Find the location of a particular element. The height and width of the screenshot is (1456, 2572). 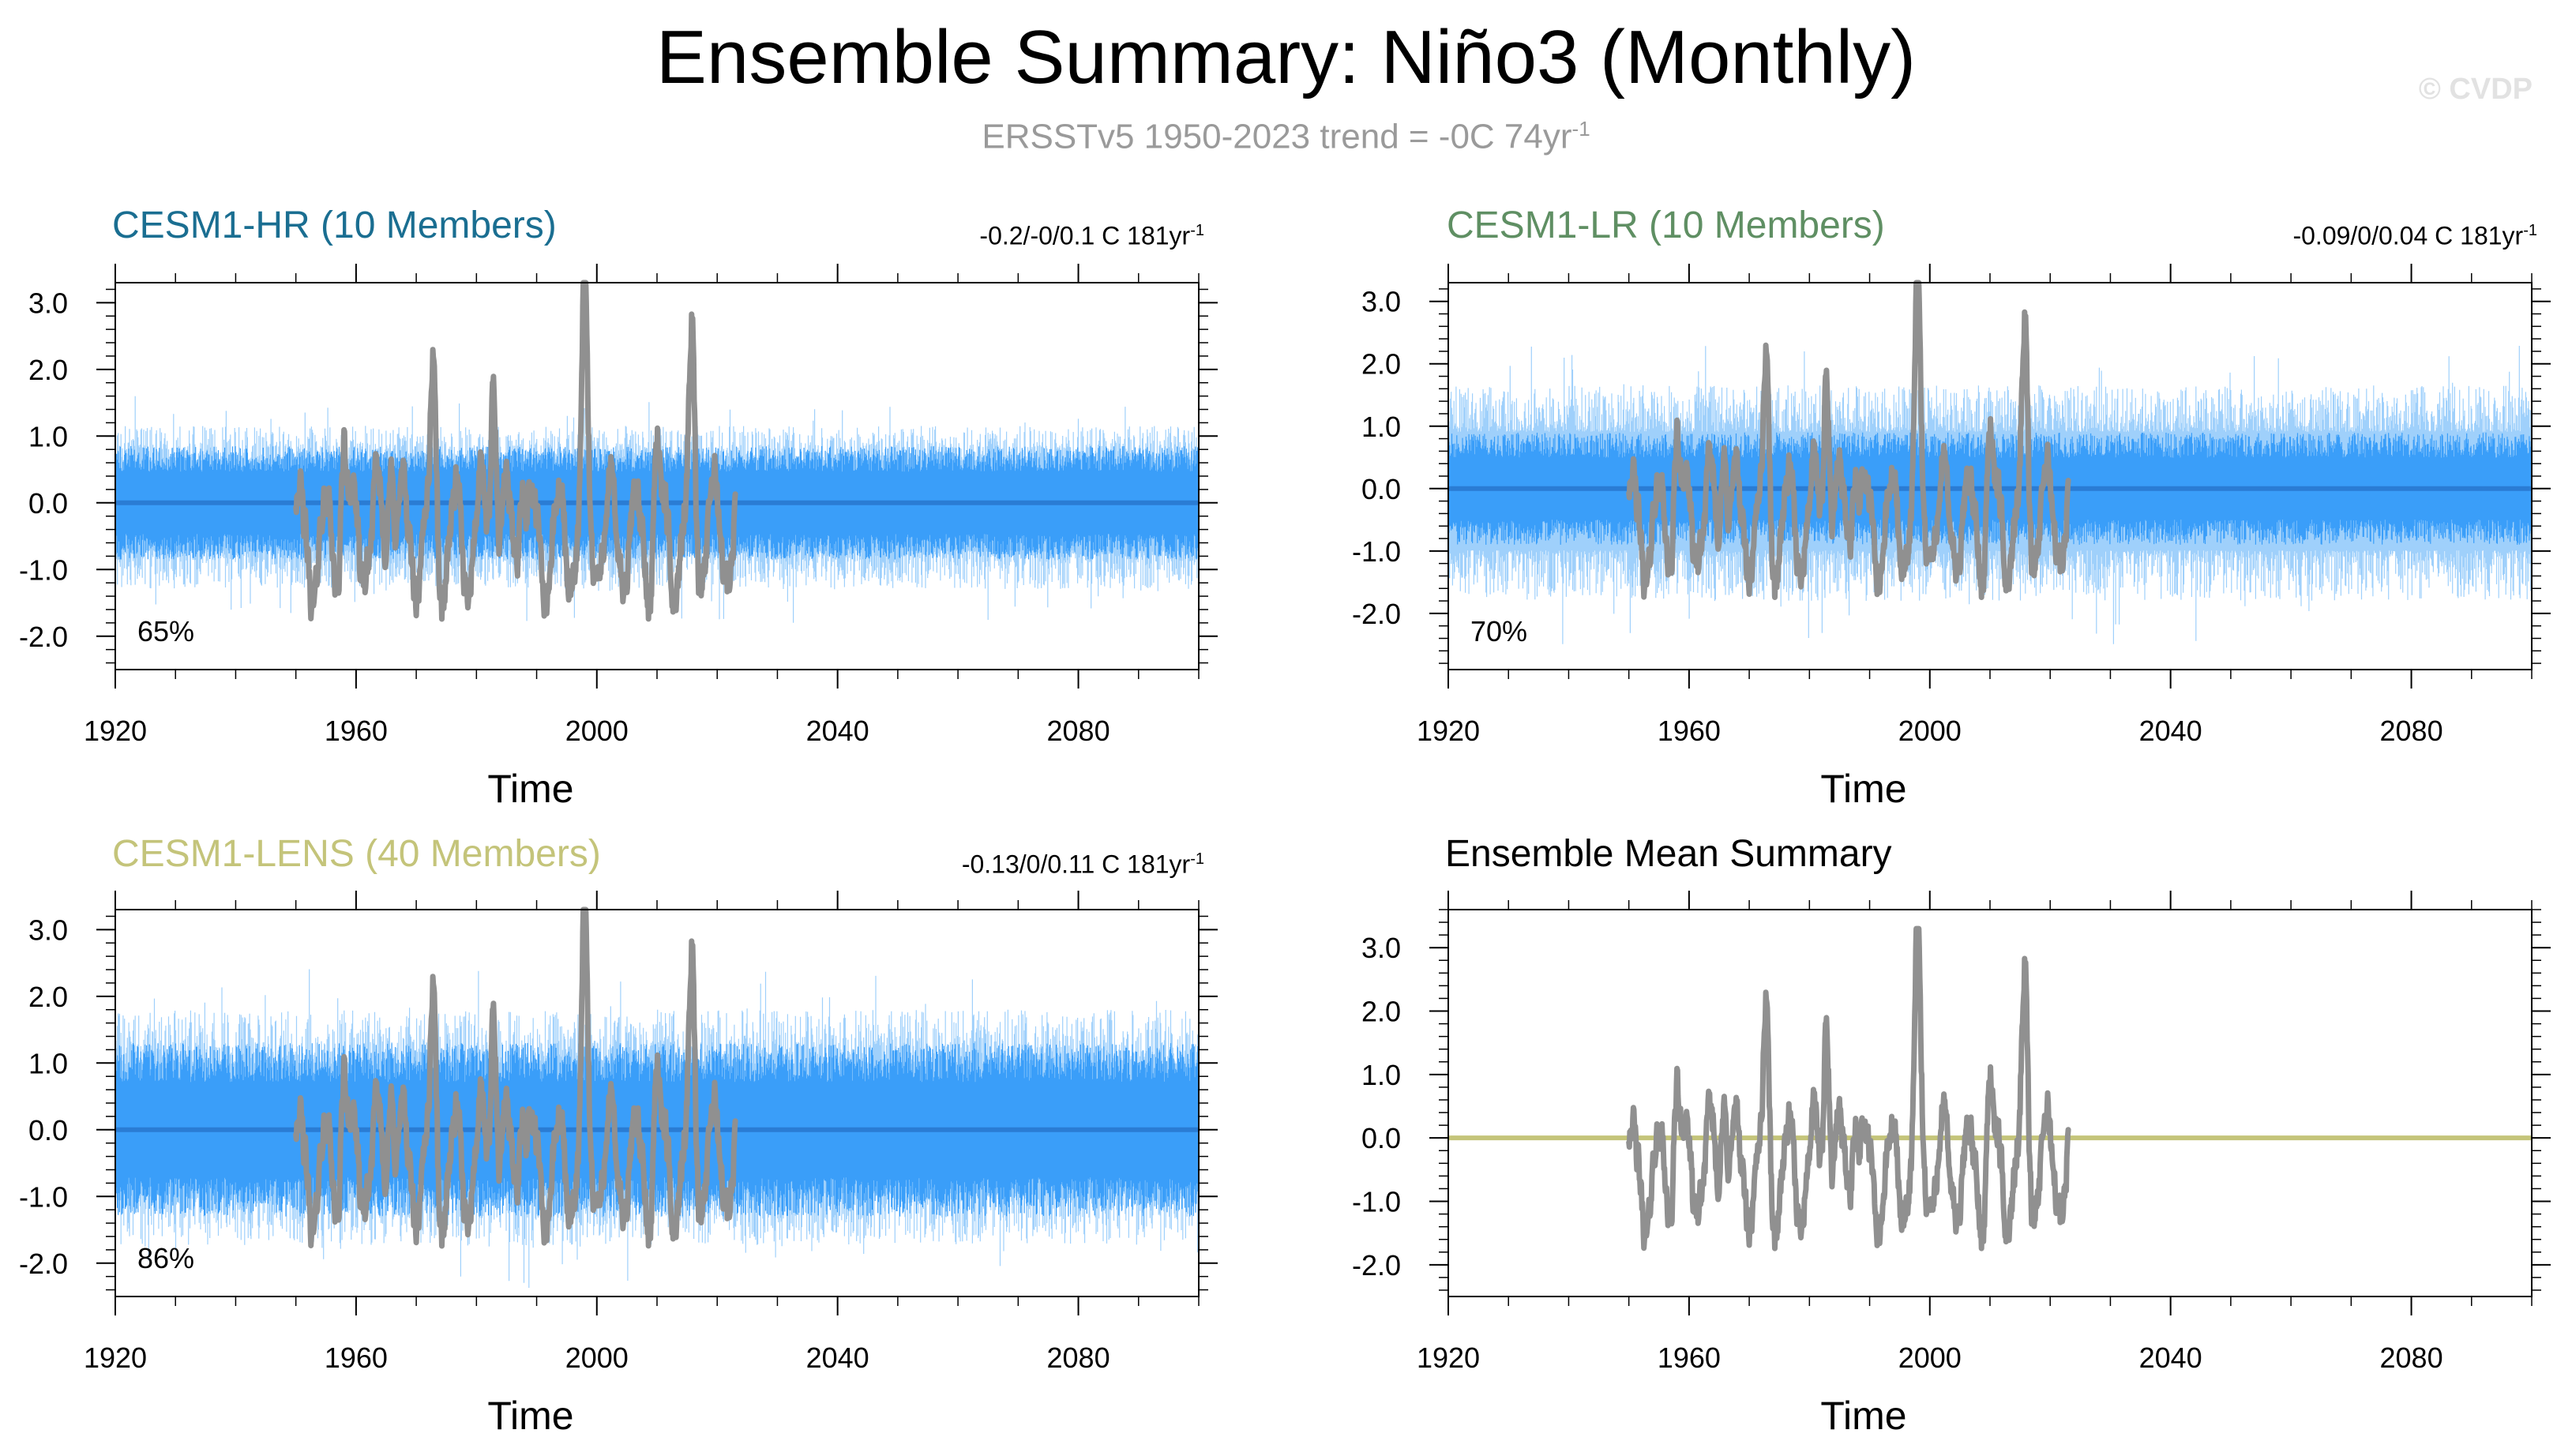

panel-title-cesm1-lens: CESM1-LENS (40 Members) is located at coordinates (357, 854).